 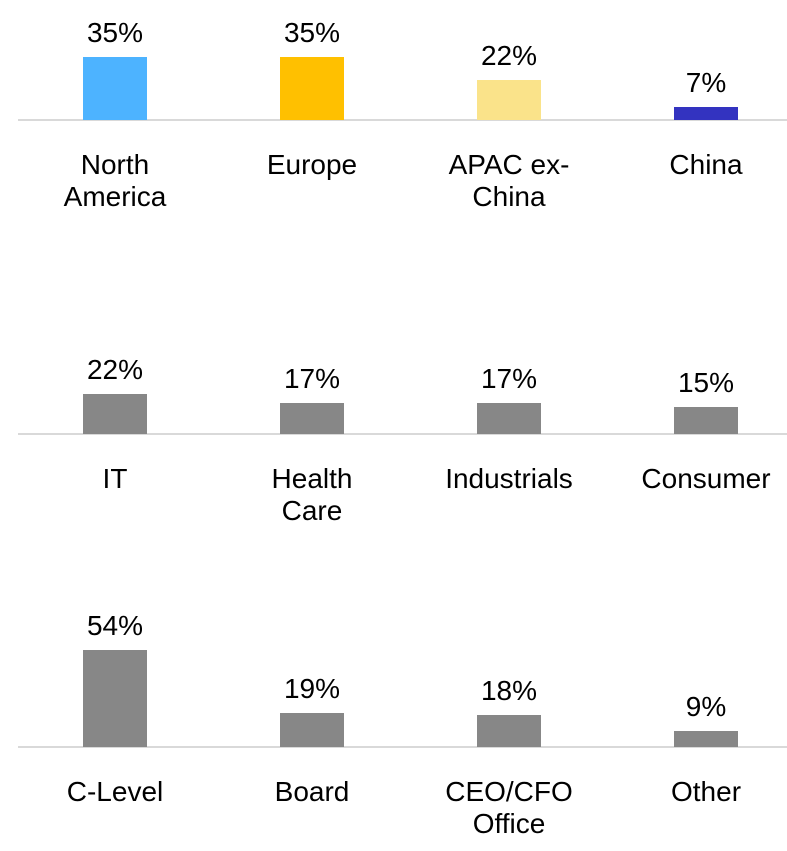 What do you see at coordinates (115, 478) in the screenshot?
I see `category-label: IT` at bounding box center [115, 478].